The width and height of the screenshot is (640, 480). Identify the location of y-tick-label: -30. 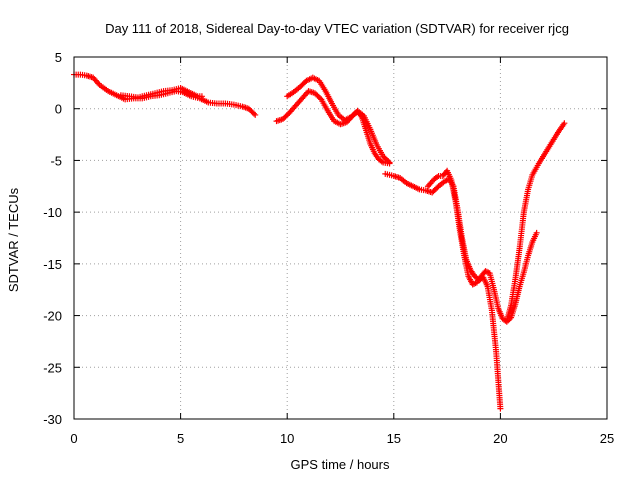
(52, 419).